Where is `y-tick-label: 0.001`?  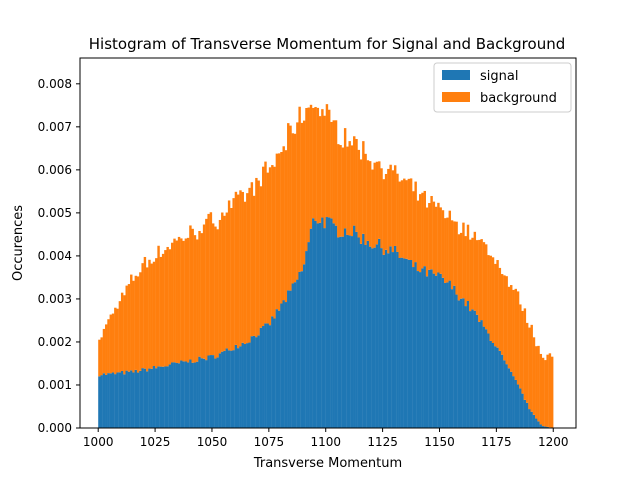 y-tick-label: 0.001 is located at coordinates (55, 385).